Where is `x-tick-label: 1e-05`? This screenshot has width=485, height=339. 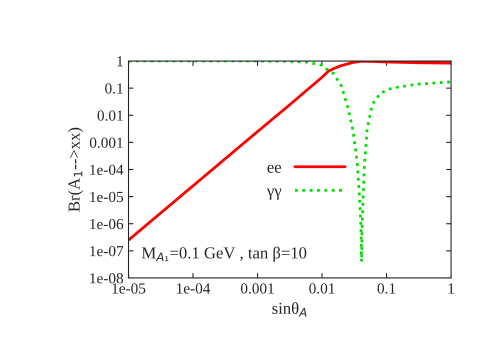
x-tick-label: 1e-05 is located at coordinates (129, 288).